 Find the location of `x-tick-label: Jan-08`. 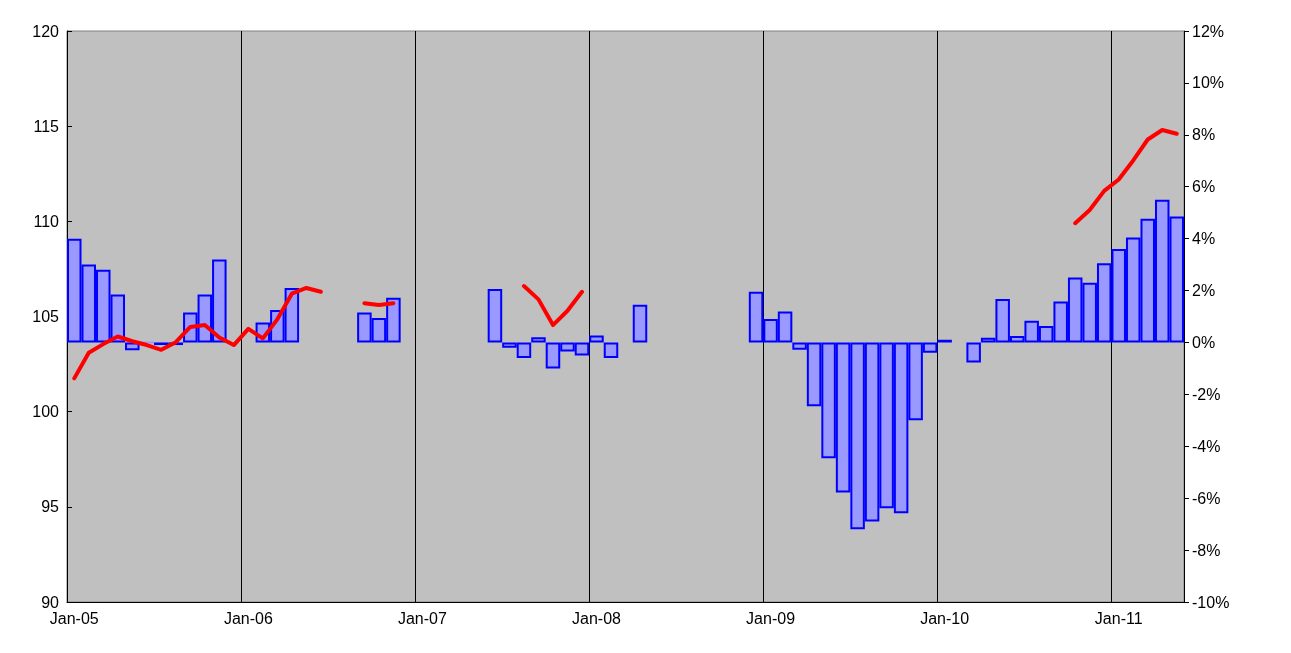

x-tick-label: Jan-08 is located at coordinates (597, 618).